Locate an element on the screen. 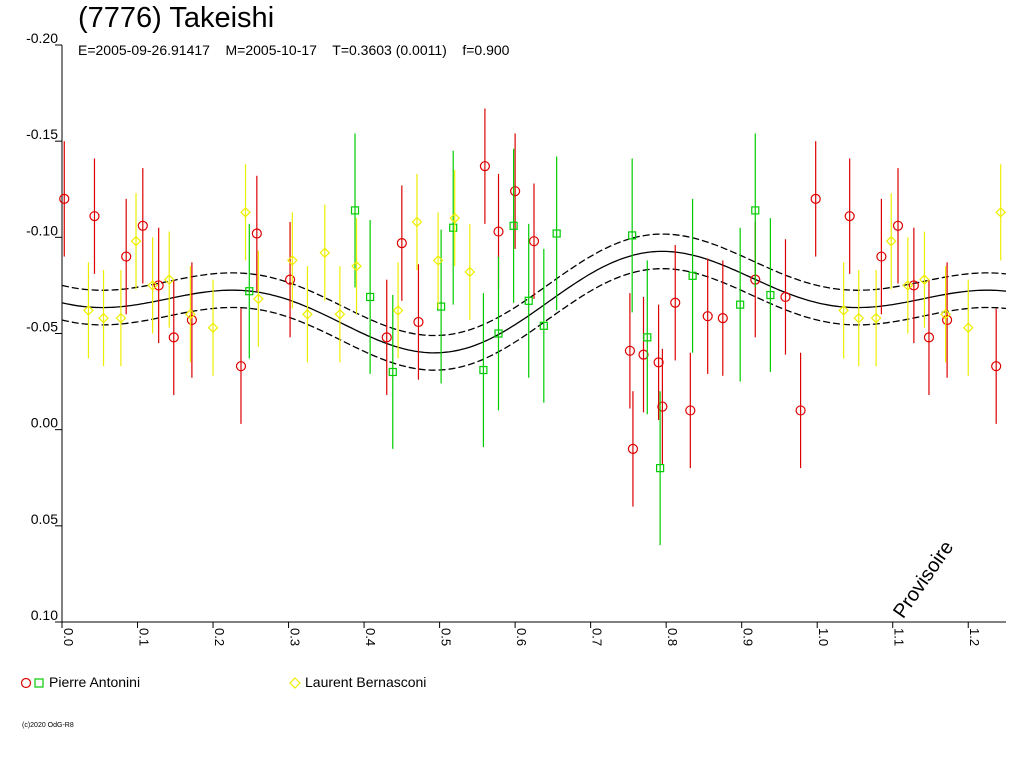 The width and height of the screenshot is (1024, 768). y-tick-label: -0.10 is located at coordinates (42, 230).